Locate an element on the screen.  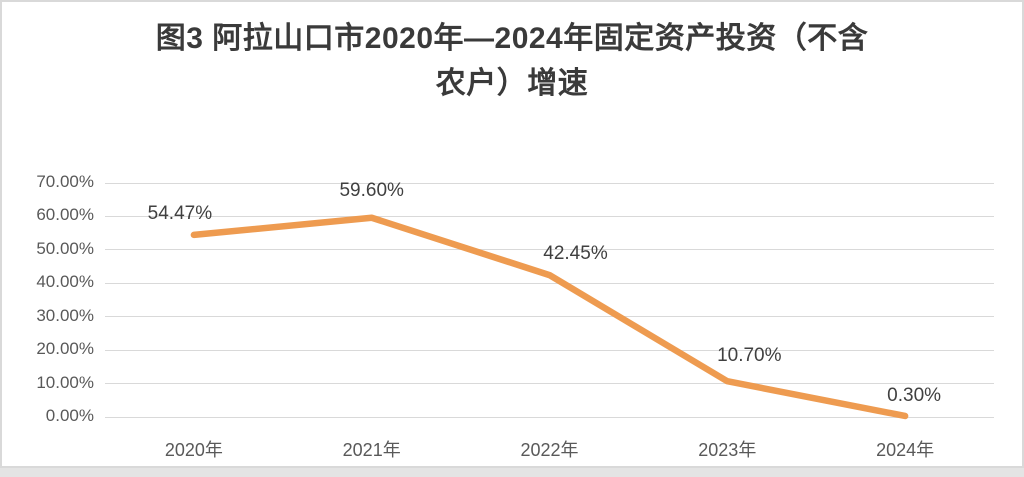
y-tick-label: 10.00% is located at coordinates (65, 382).